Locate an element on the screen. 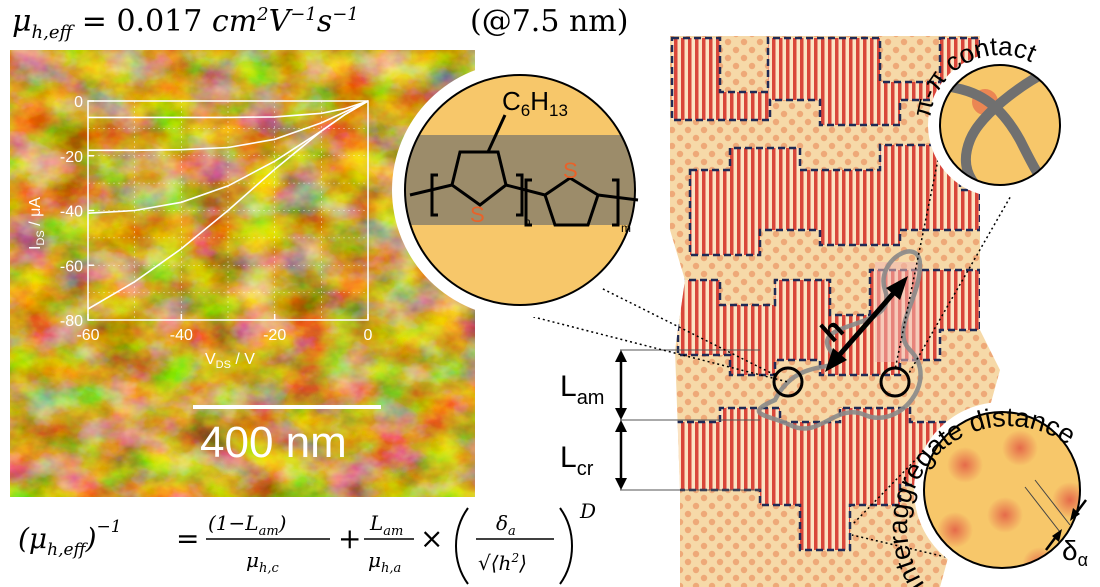  y-tick-label: 0 is located at coordinates (78, 102).